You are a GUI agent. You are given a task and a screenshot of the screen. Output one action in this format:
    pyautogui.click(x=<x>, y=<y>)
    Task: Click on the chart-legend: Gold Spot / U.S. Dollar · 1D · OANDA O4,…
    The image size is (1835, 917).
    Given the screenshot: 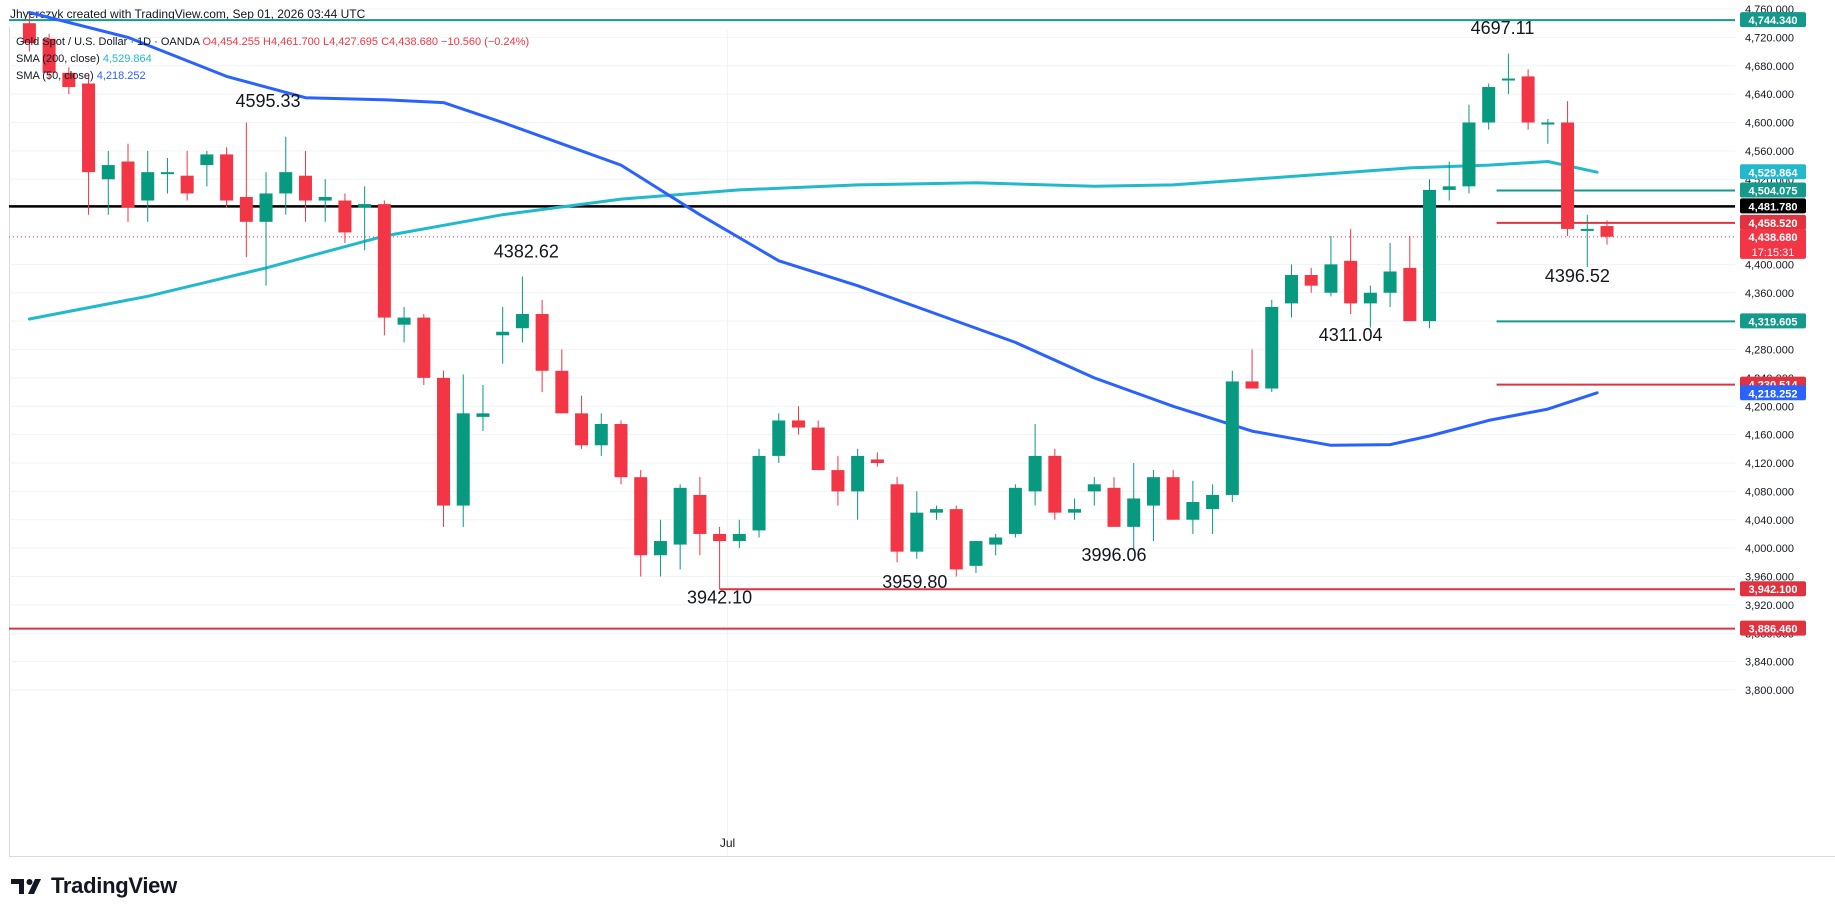 What is the action you would take?
    pyautogui.click(x=272, y=59)
    